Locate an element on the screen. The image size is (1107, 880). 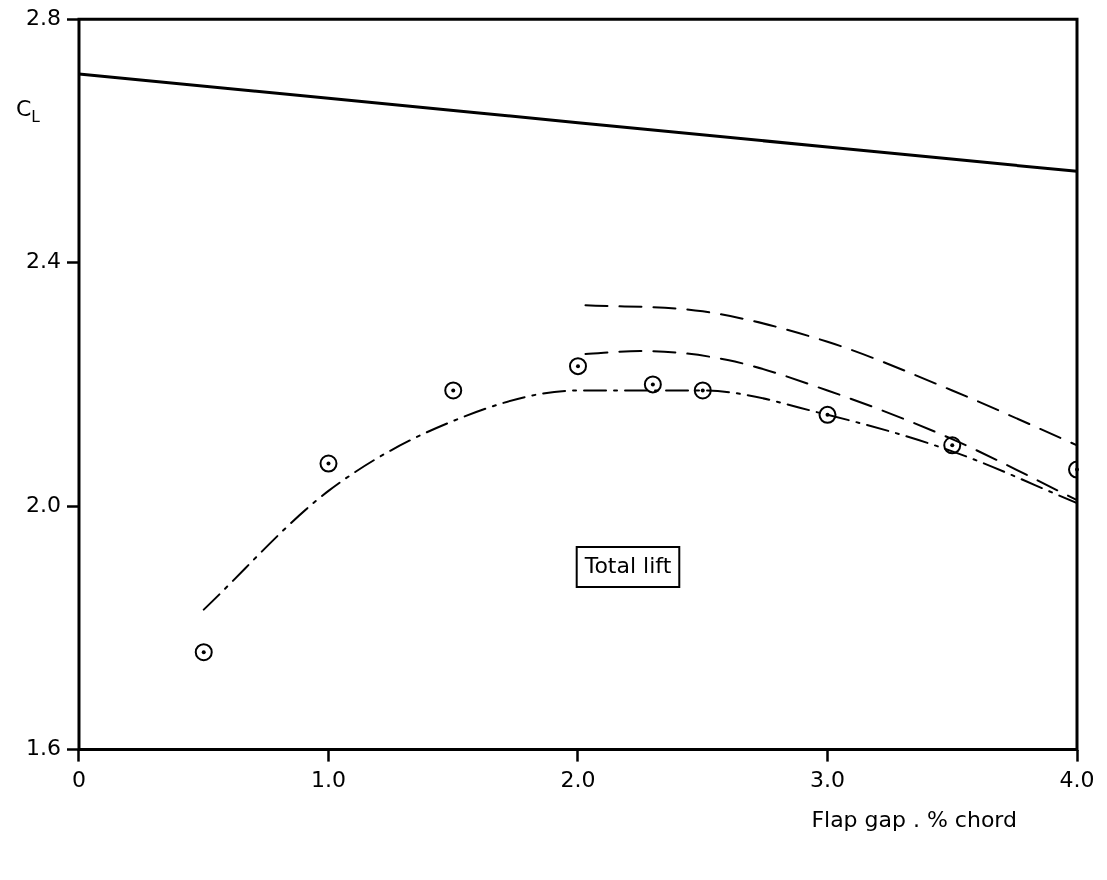
x-tick-label: 3.0 is located at coordinates (827, 779).